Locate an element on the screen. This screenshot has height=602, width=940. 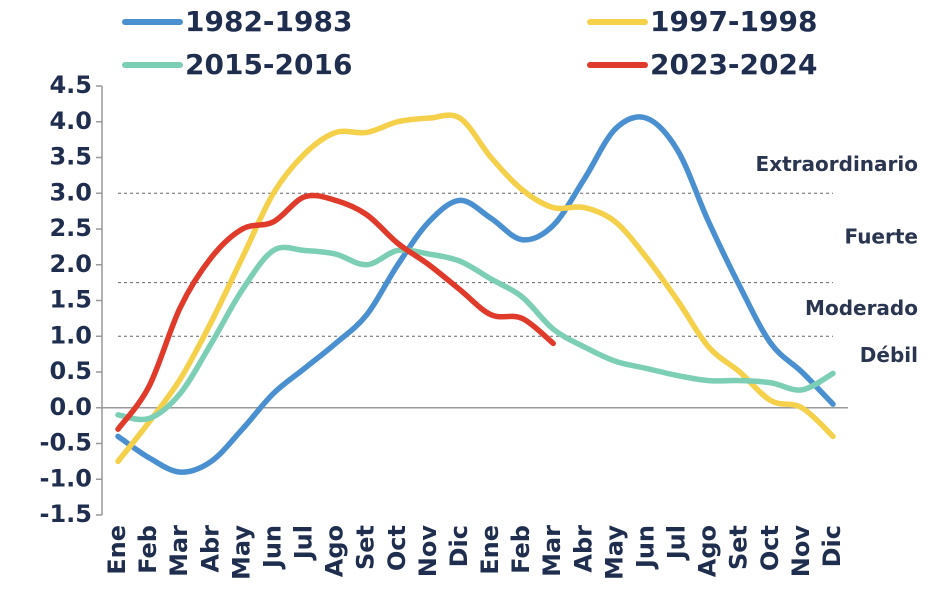
threshold-label: Moderado is located at coordinates (861, 308).